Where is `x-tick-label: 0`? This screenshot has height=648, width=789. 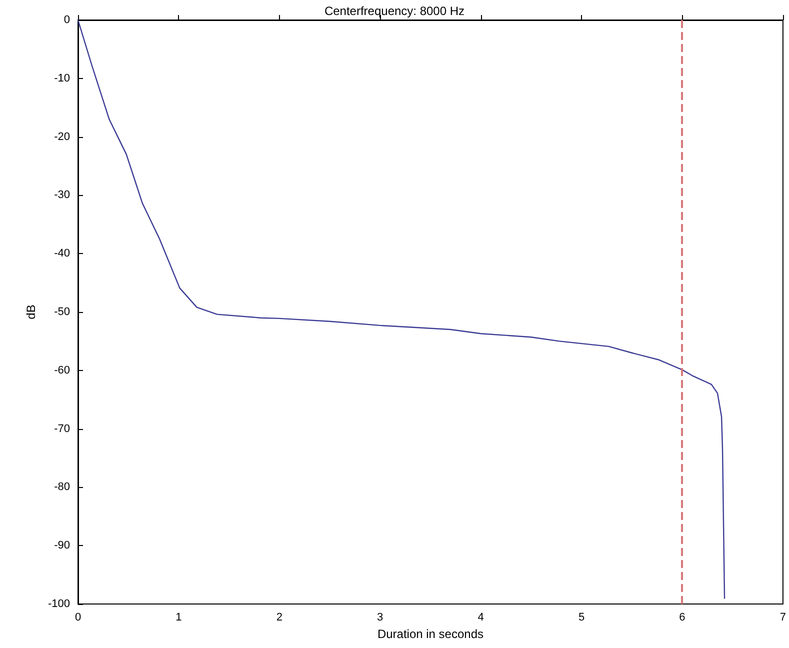 x-tick-label: 0 is located at coordinates (78, 618).